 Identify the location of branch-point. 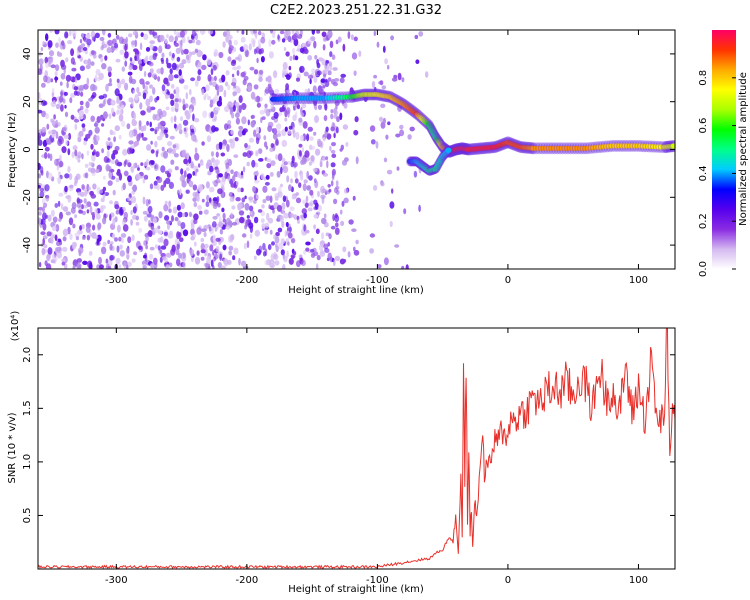
(448, 150).